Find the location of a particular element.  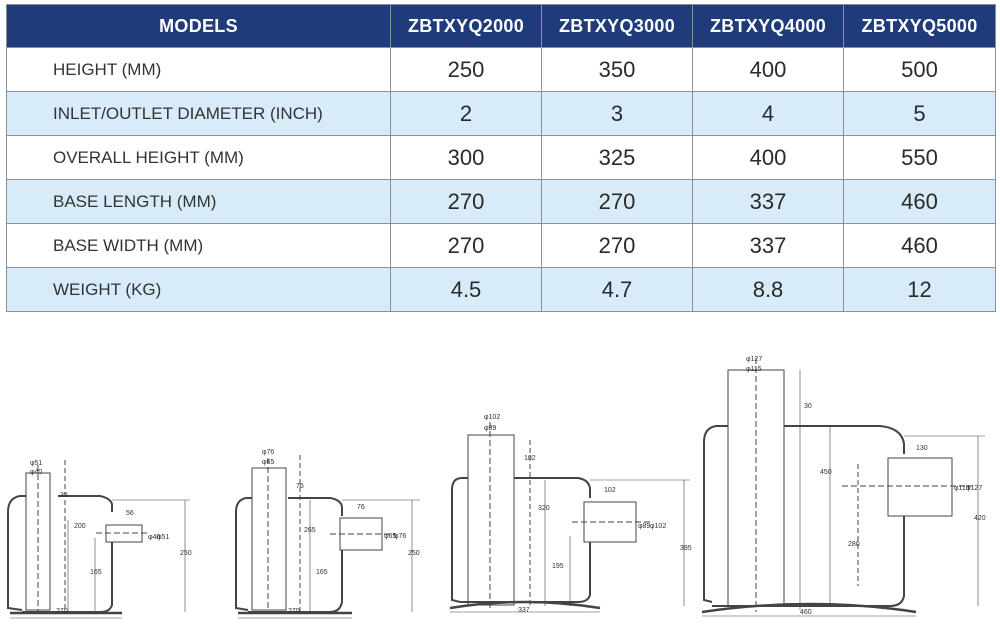

drawing-2-side-dim-1: 76 is located at coordinates (361, 507).